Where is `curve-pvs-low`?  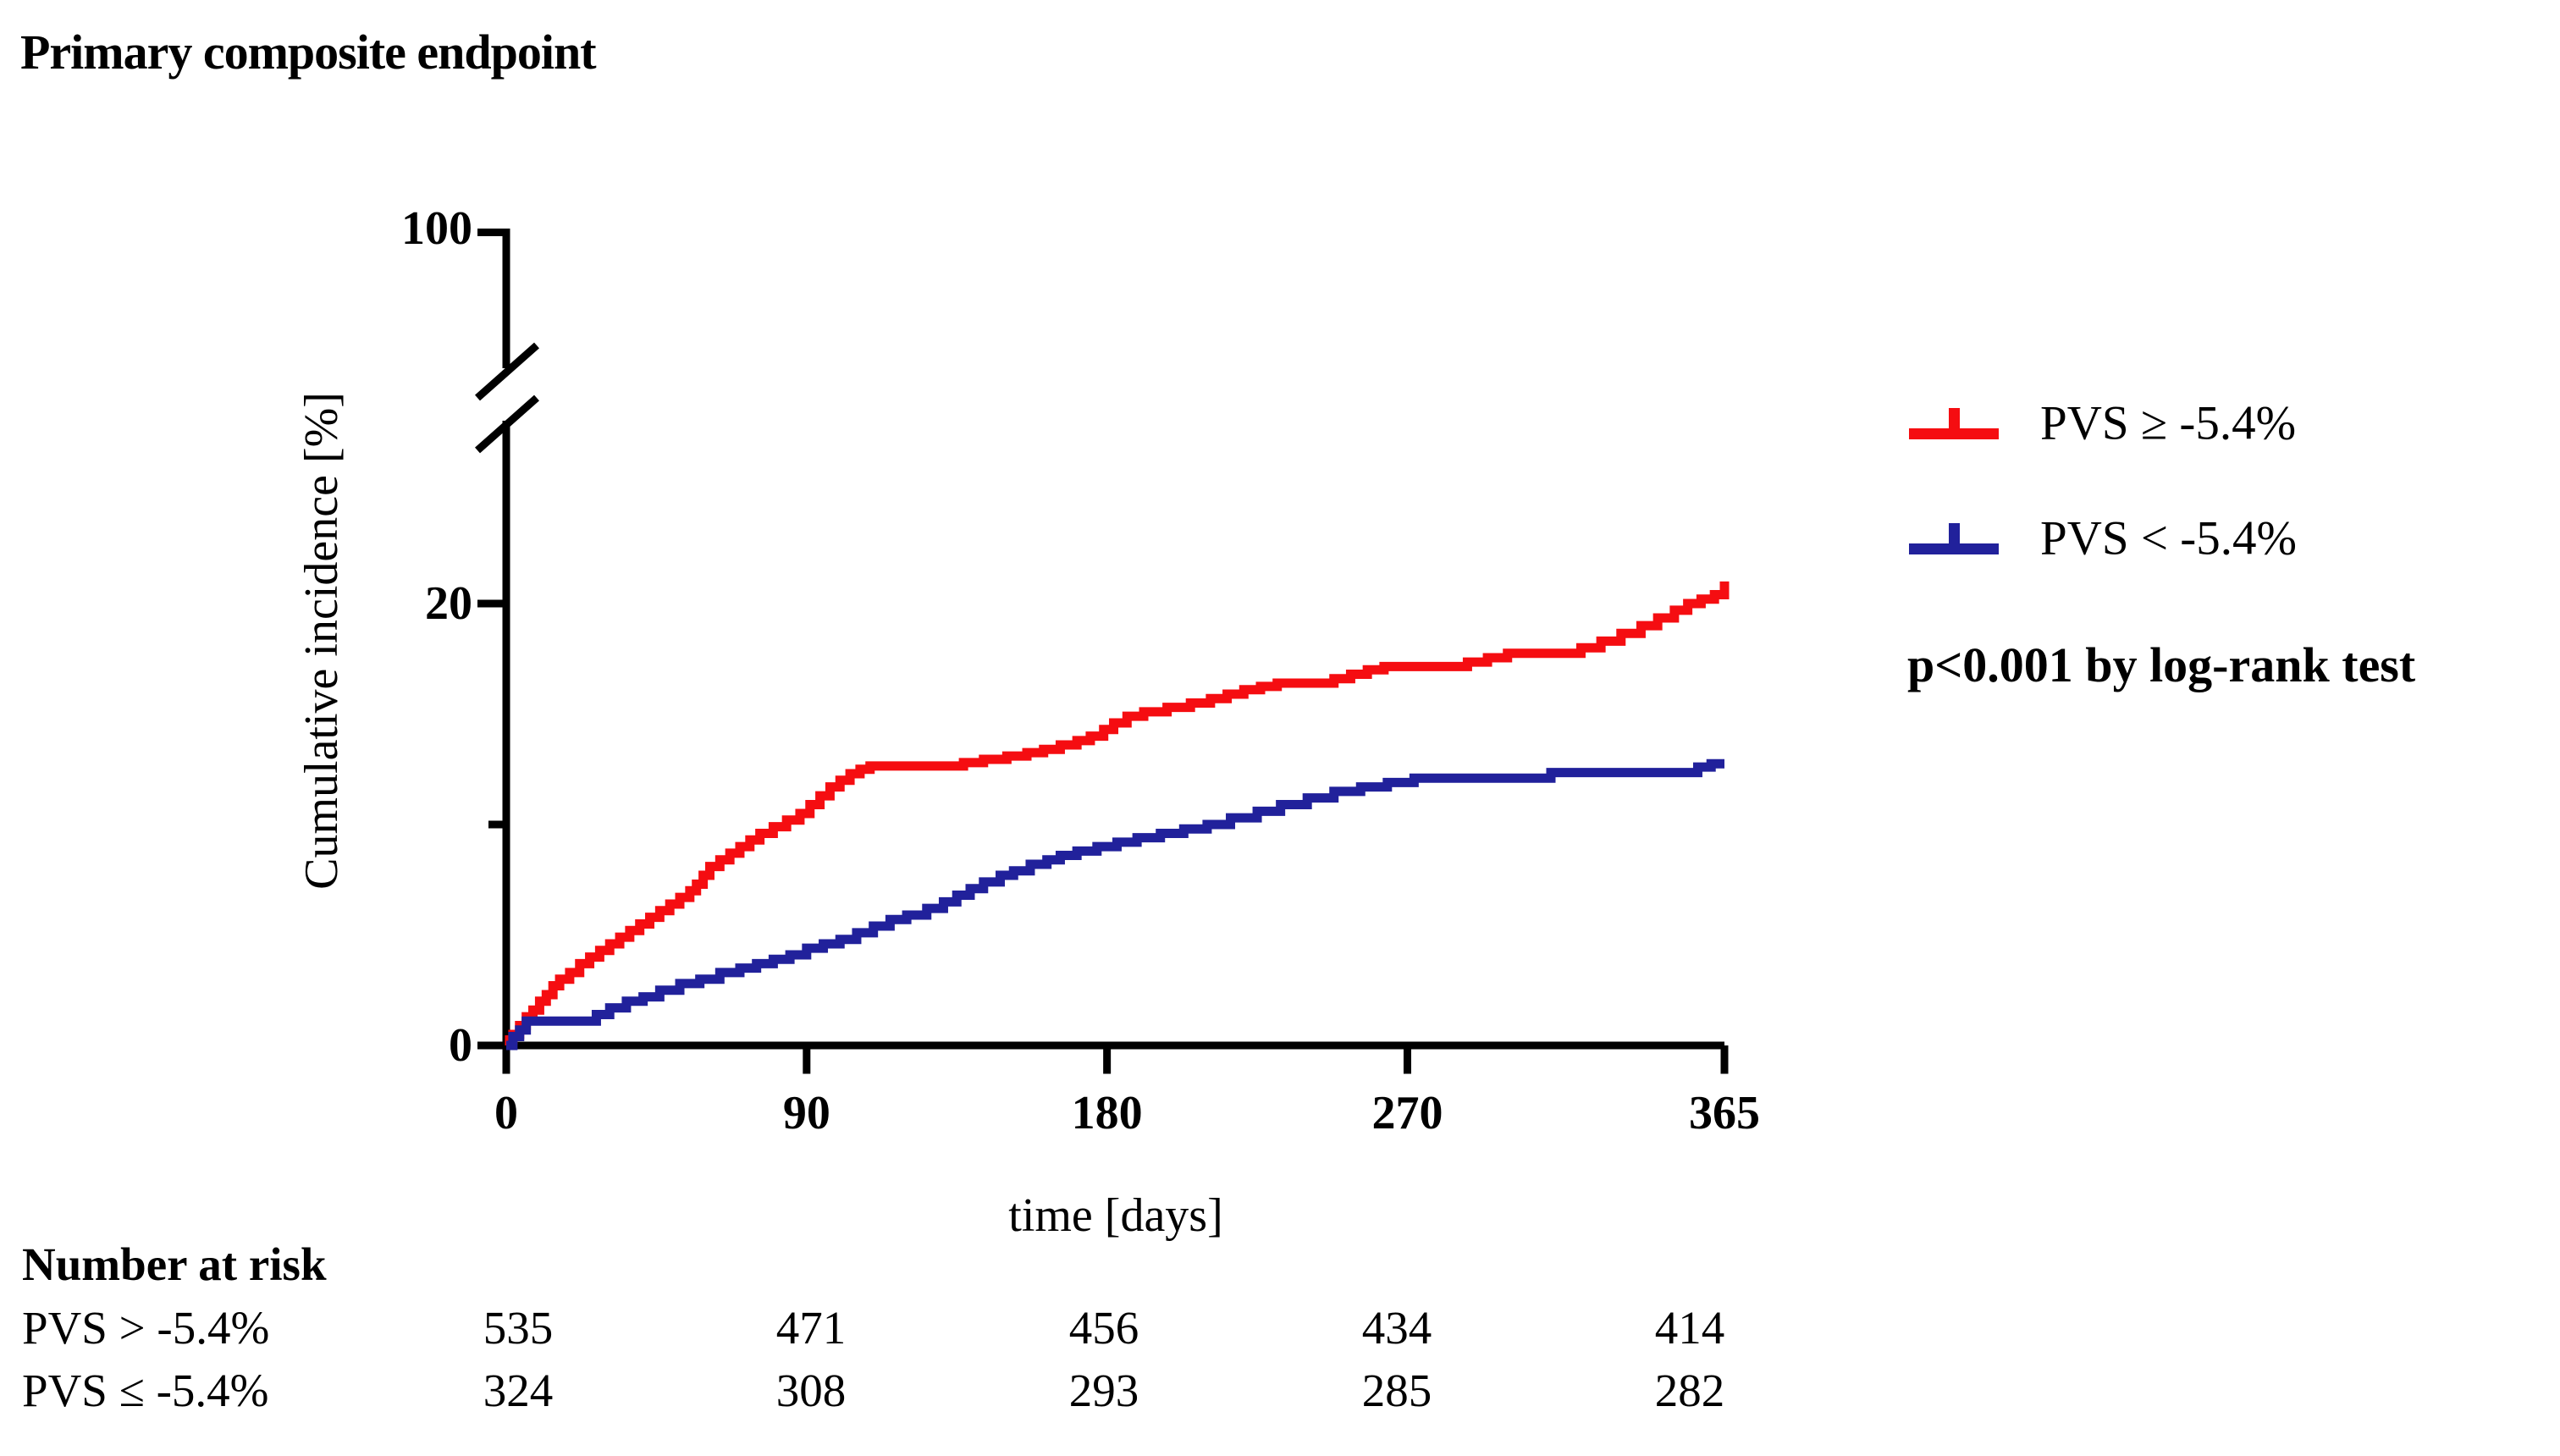
curve-pvs-low is located at coordinates (1115, 904).